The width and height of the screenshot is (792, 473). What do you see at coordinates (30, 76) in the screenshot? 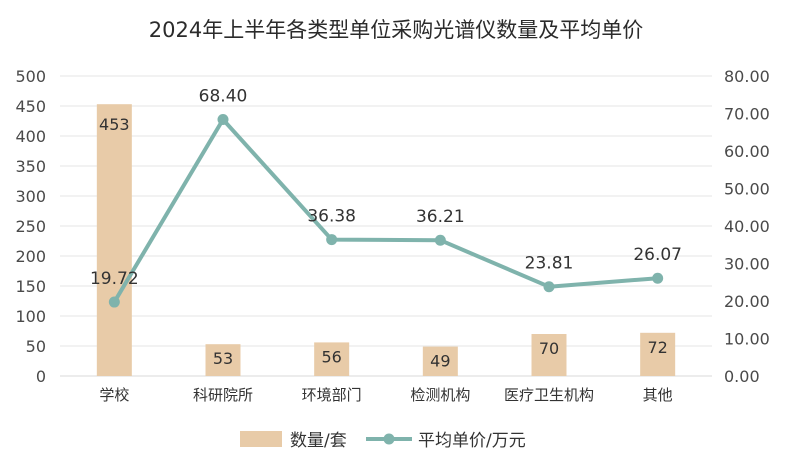
I see `left-tick-label: 500` at bounding box center [30, 76].